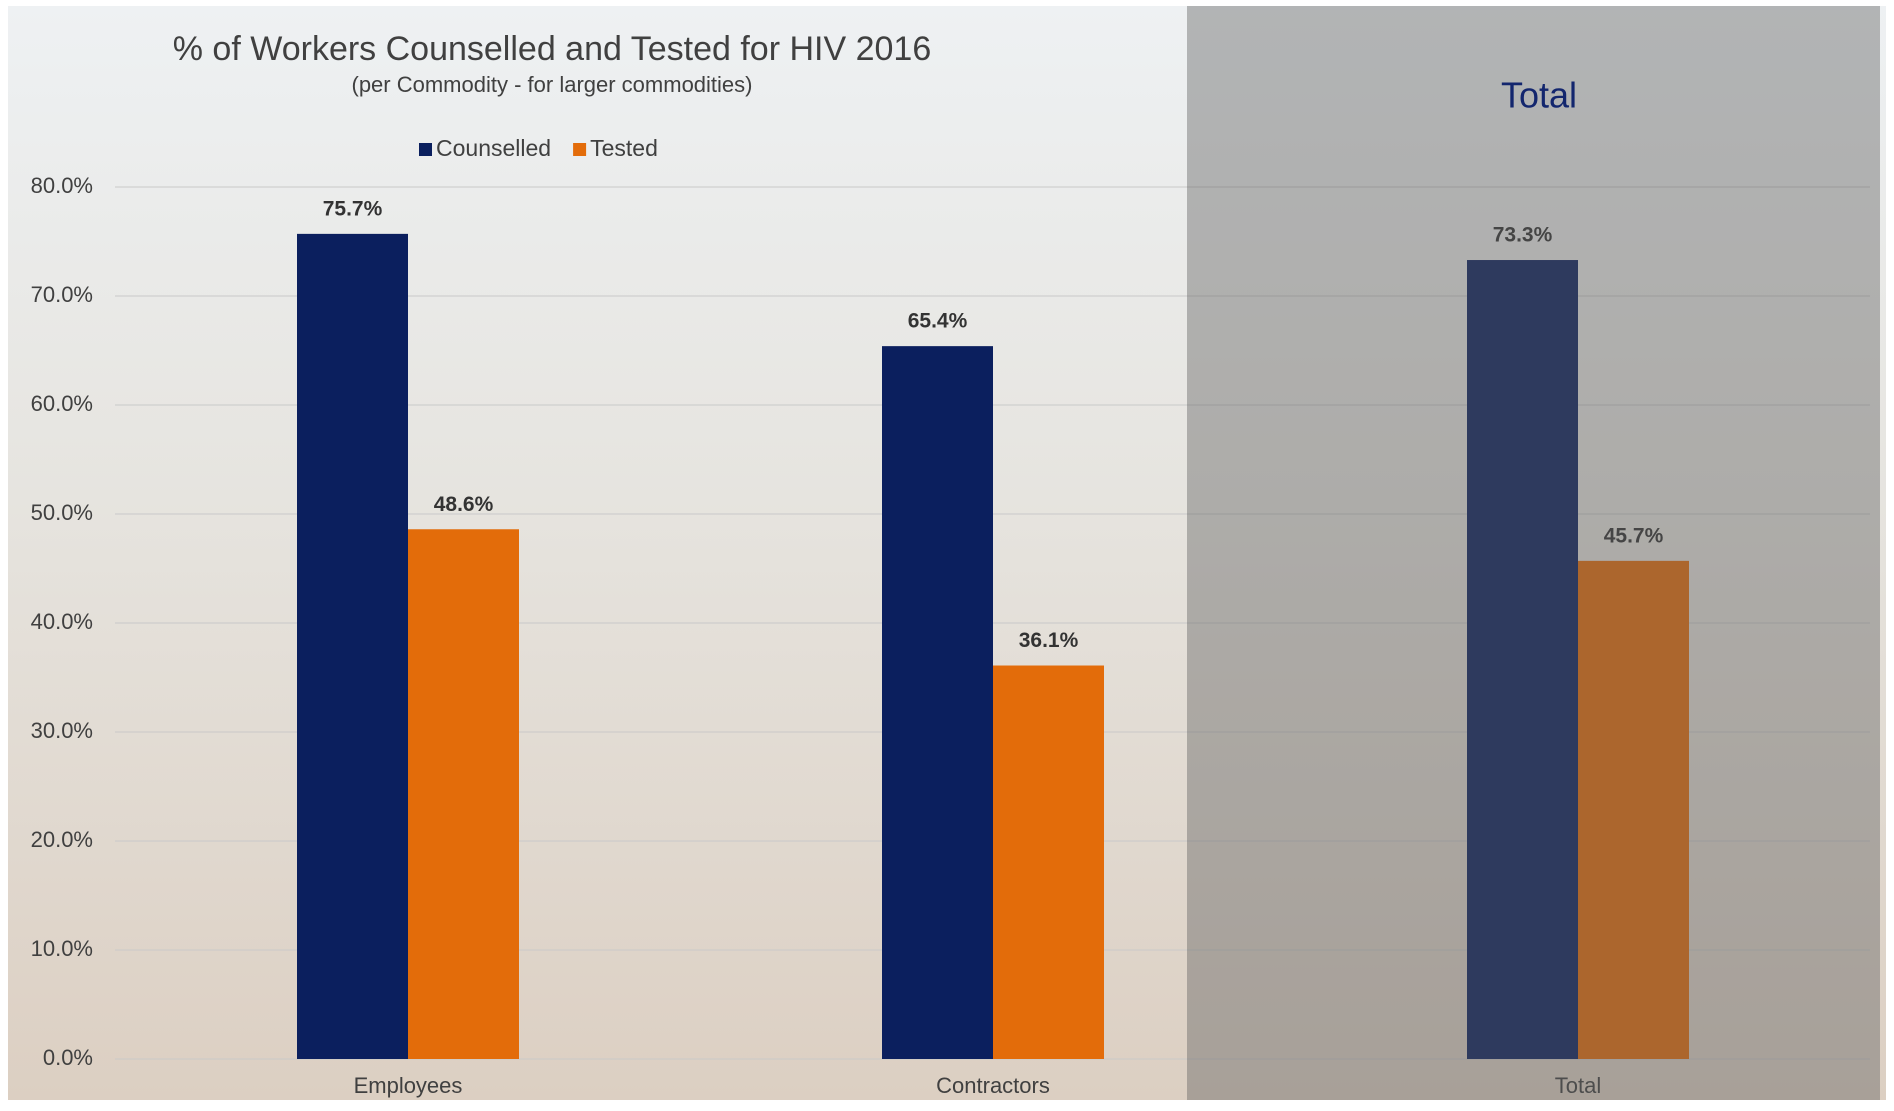  What do you see at coordinates (62, 403) in the screenshot?
I see `y-tick-label: 60.0%` at bounding box center [62, 403].